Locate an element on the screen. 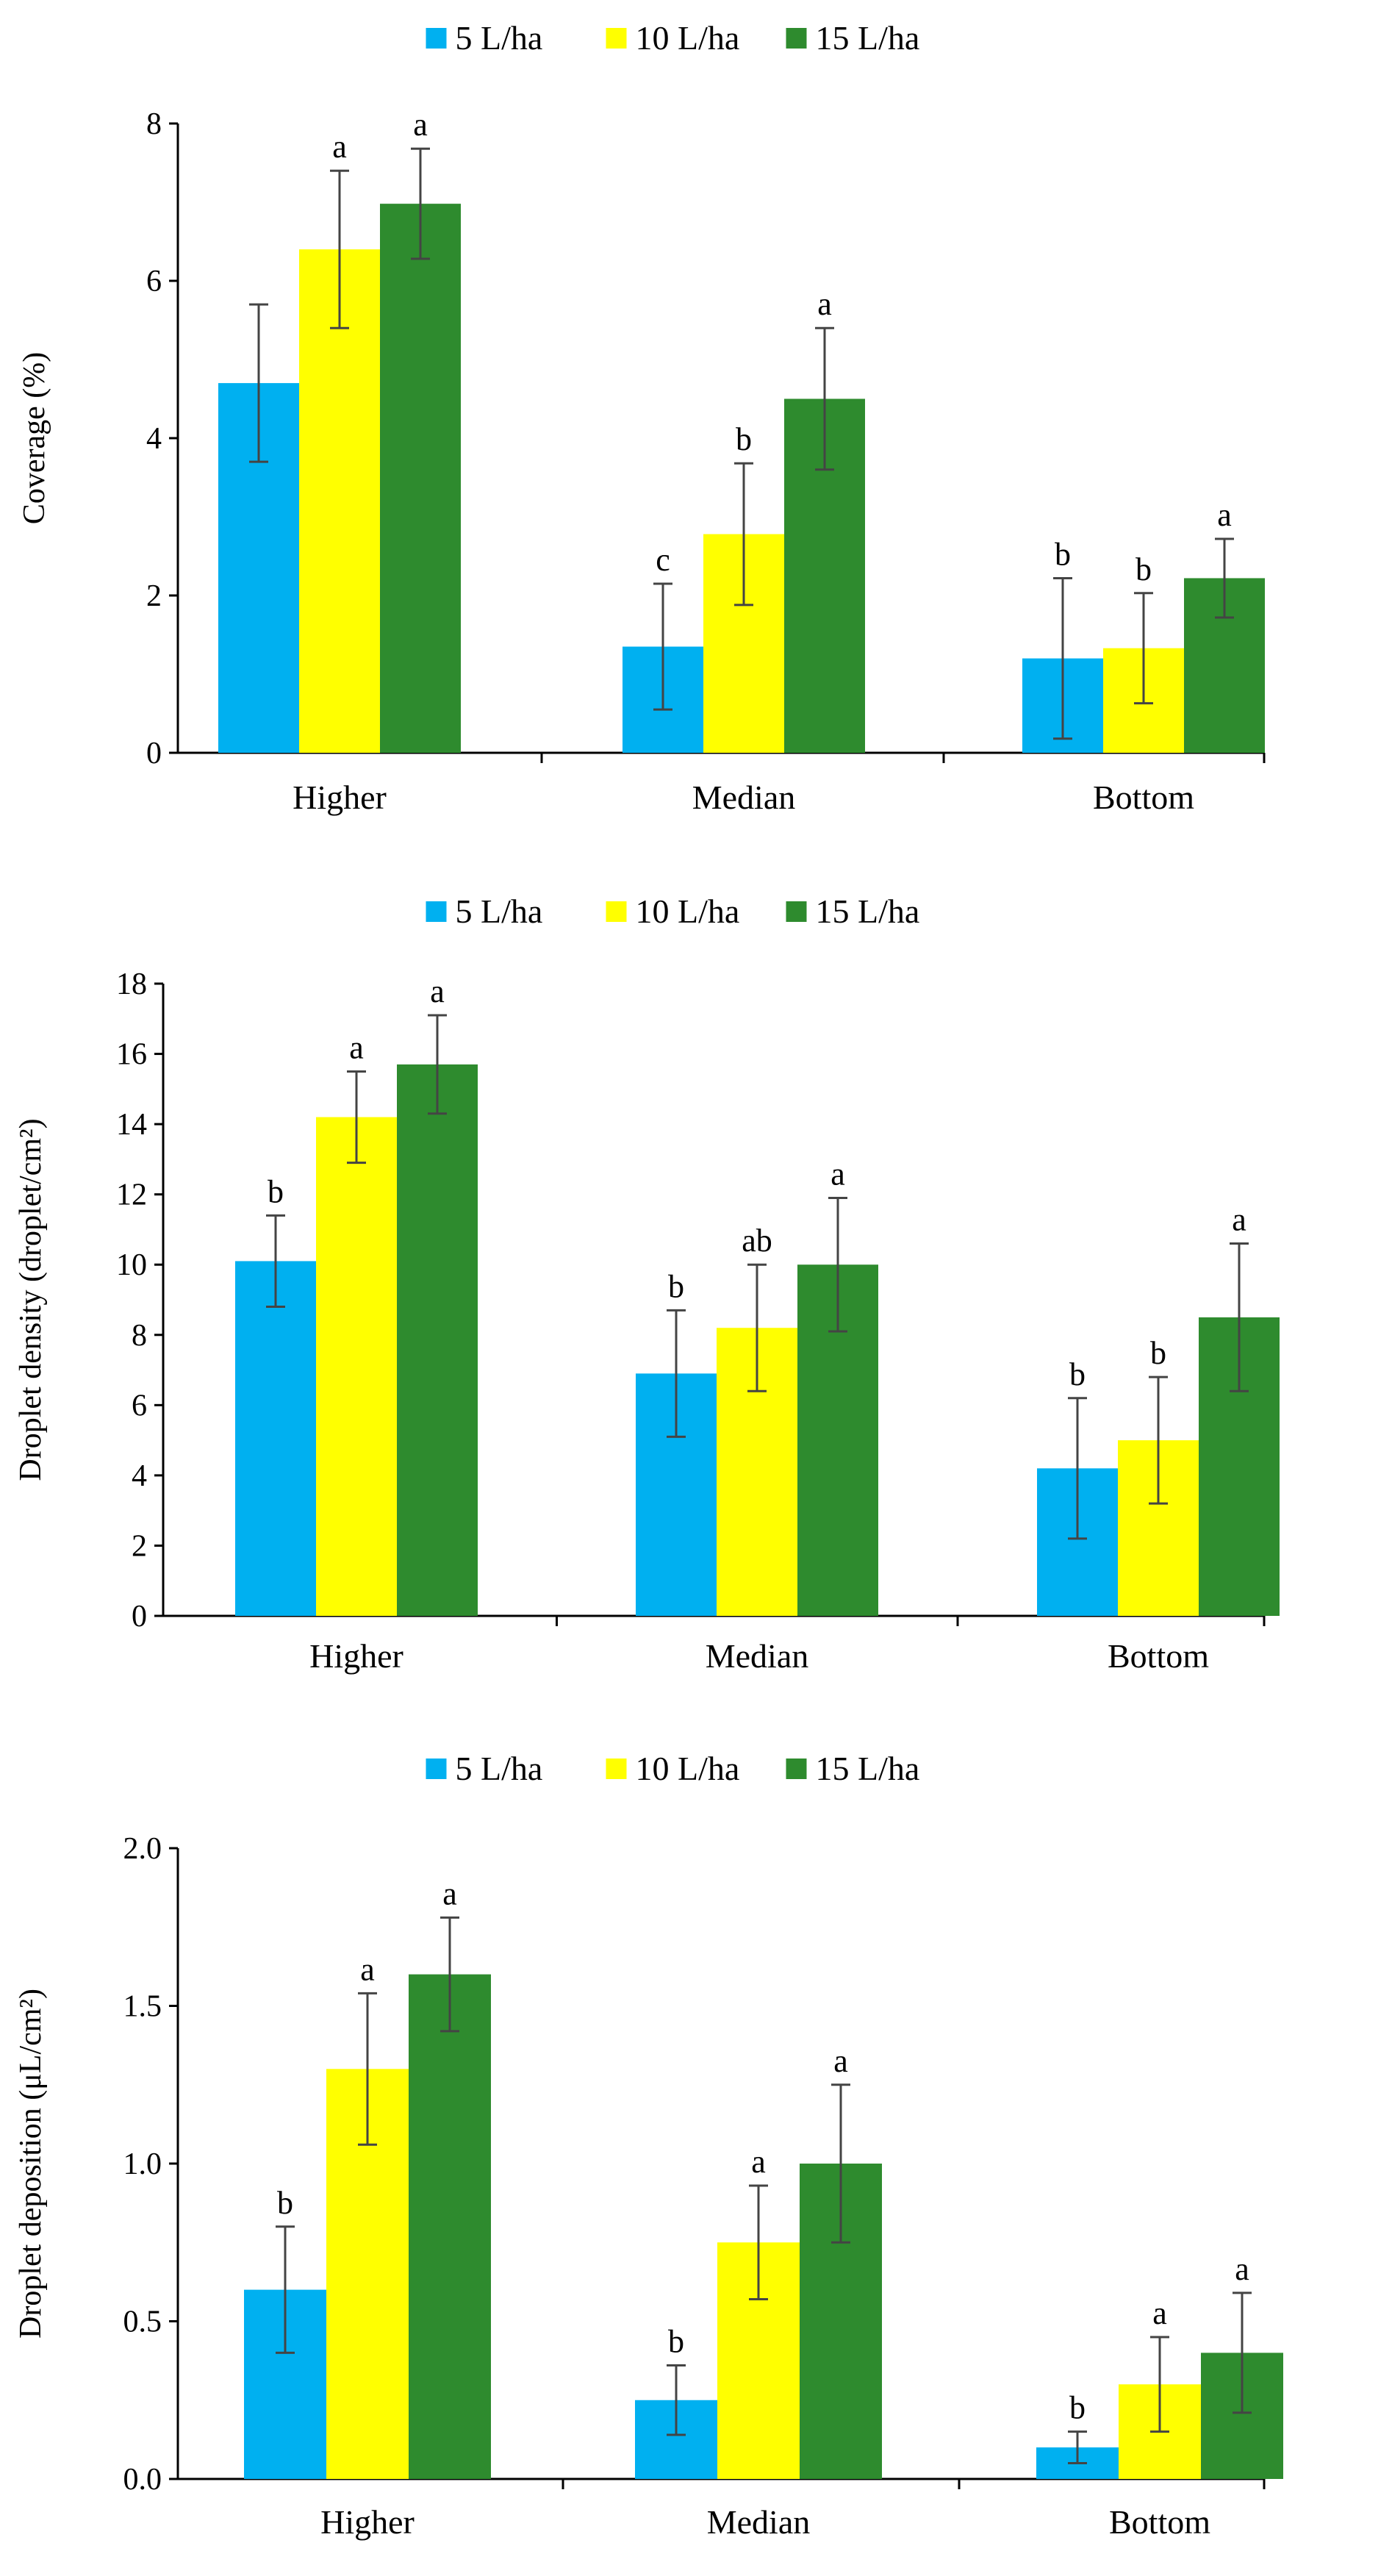  significance-letter: c is located at coordinates (663, 560).